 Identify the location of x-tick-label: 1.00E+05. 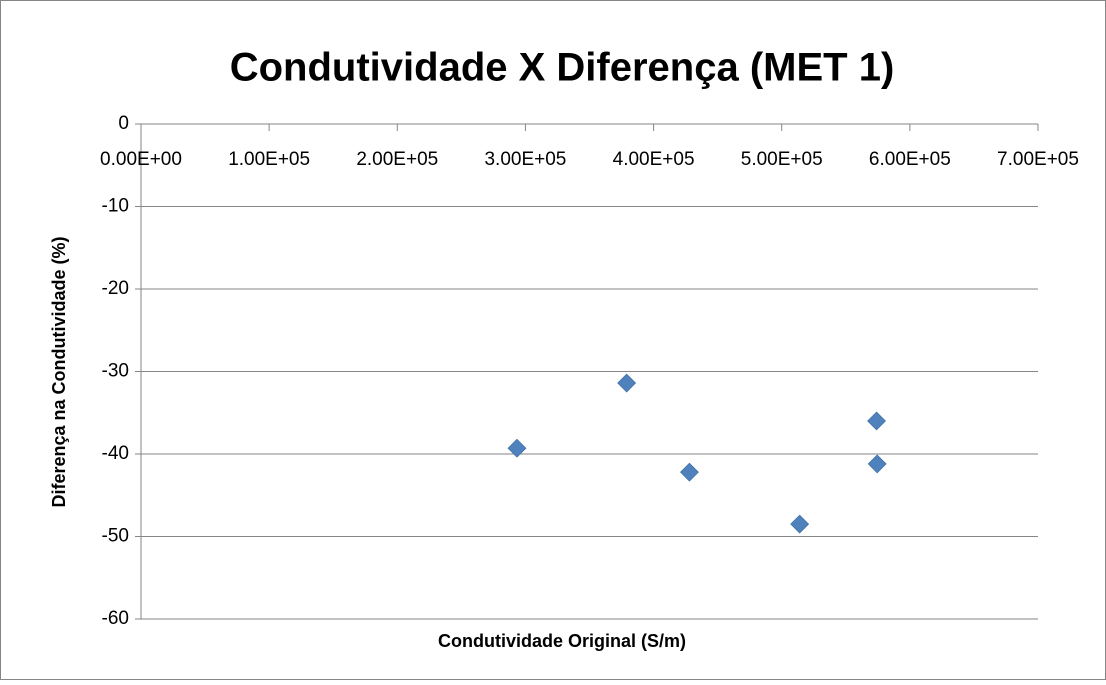
(269, 159).